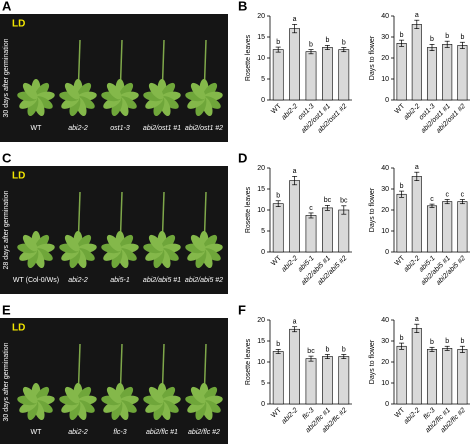 The width and height of the screenshot is (474, 444). I want to click on genotype-label: abi2/ost1 #1, so click(162, 128).